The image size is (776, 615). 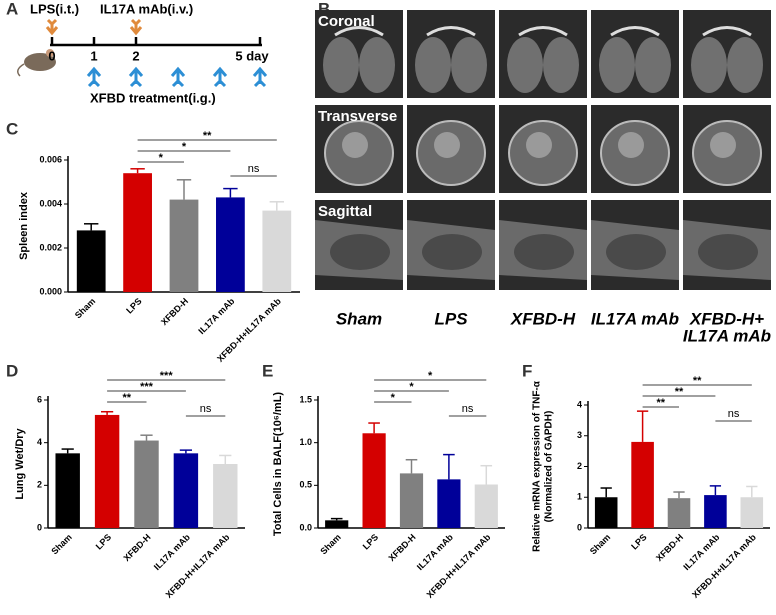 What do you see at coordinates (54, 8) in the screenshot?
I see `drug-label: LPS(i.t.)` at bounding box center [54, 8].